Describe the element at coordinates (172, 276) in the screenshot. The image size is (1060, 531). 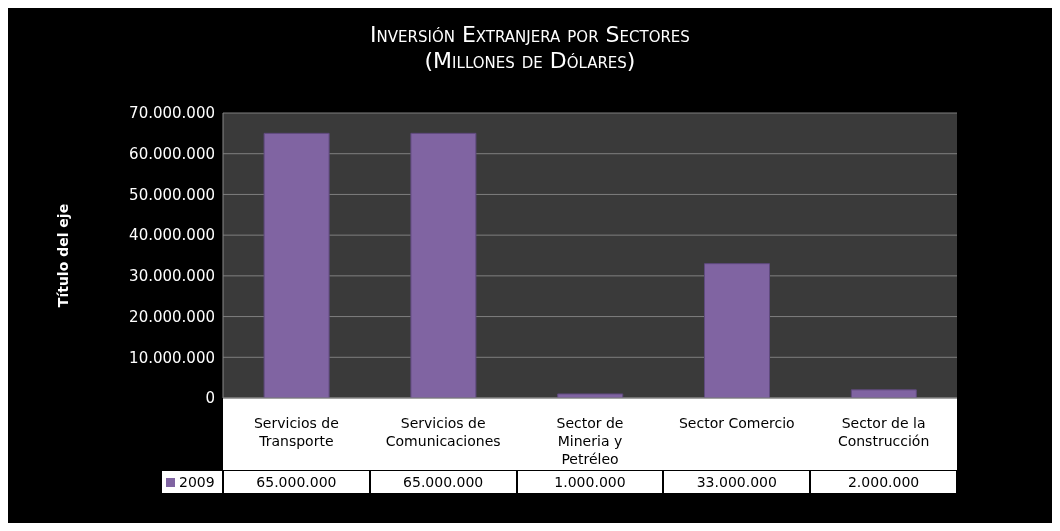
I see `y-tick-label: 30.000.000` at that location.